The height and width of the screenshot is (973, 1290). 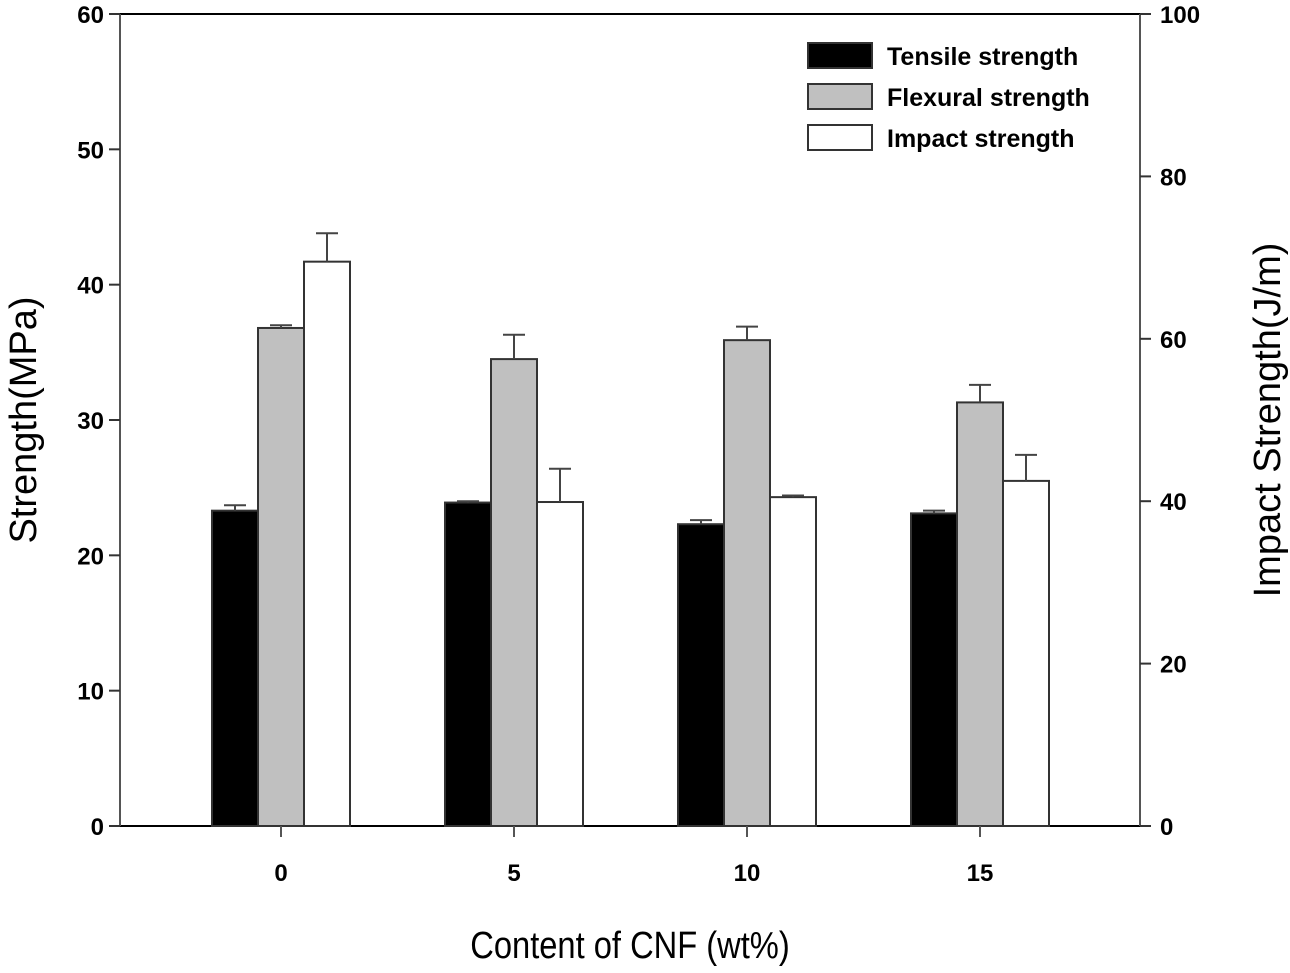 What do you see at coordinates (629, 945) in the screenshot?
I see `x-axis-title: Content of CNF (wt%)` at bounding box center [629, 945].